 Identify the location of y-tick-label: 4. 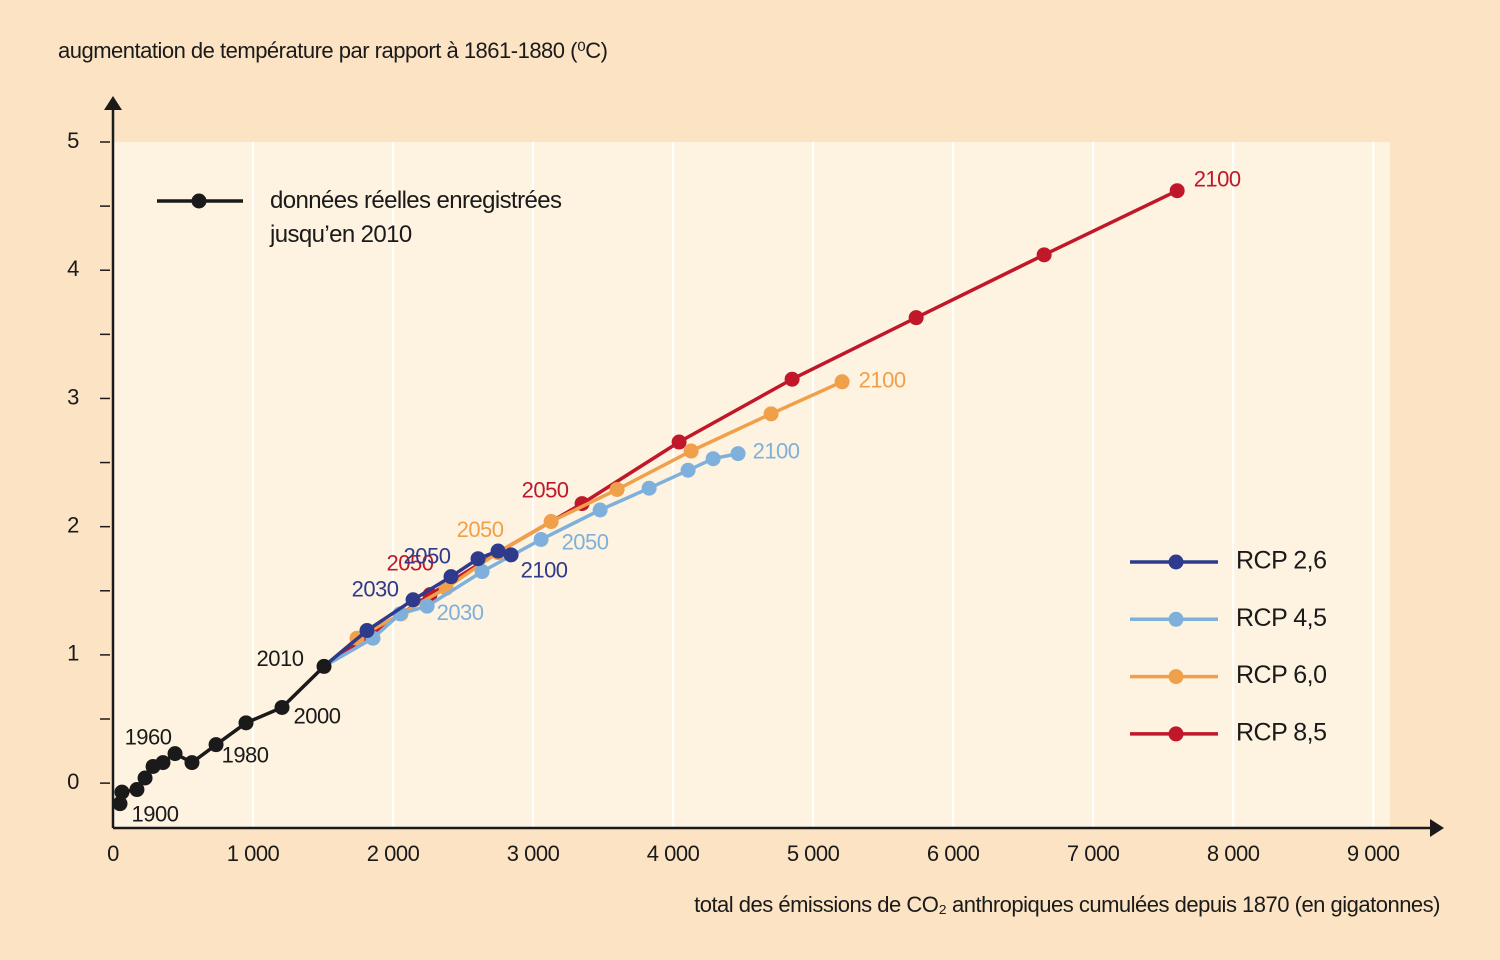
(73, 268).